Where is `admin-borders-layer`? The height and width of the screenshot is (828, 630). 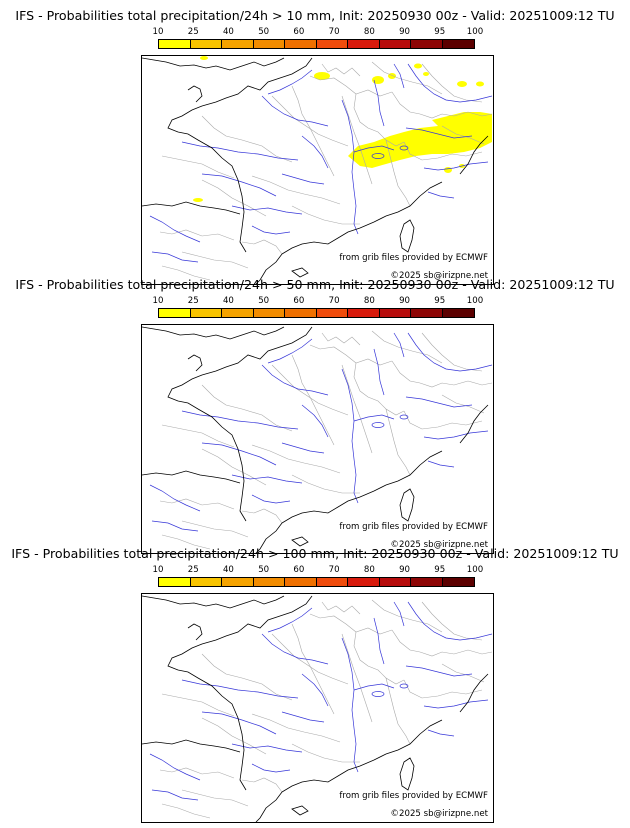 admin-borders-layer is located at coordinates (326, 440).